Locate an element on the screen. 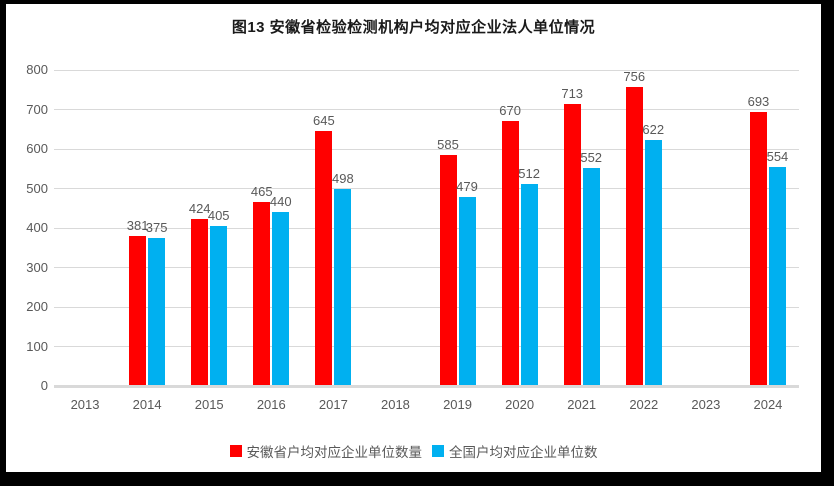 The height and width of the screenshot is (486, 834). bar-national-2014 is located at coordinates (157, 311).